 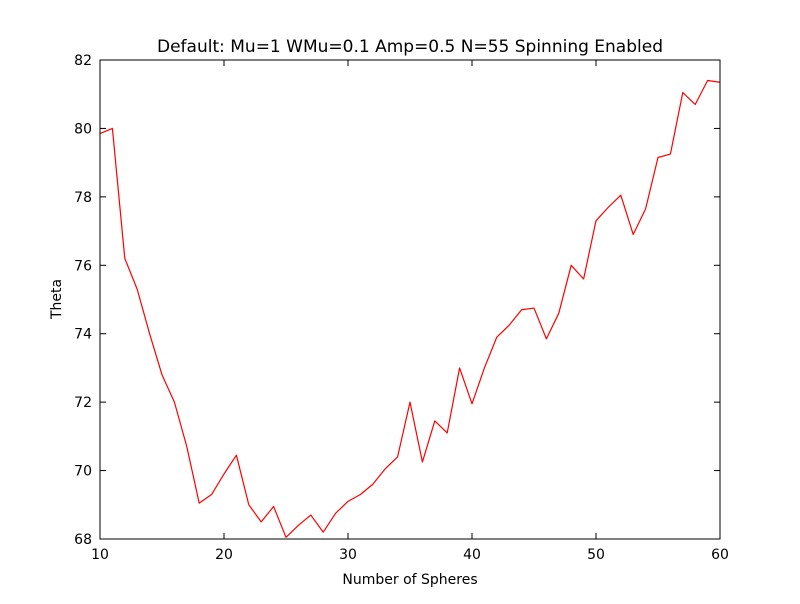 I want to click on y-tick-label: 74, so click(x=83, y=335).